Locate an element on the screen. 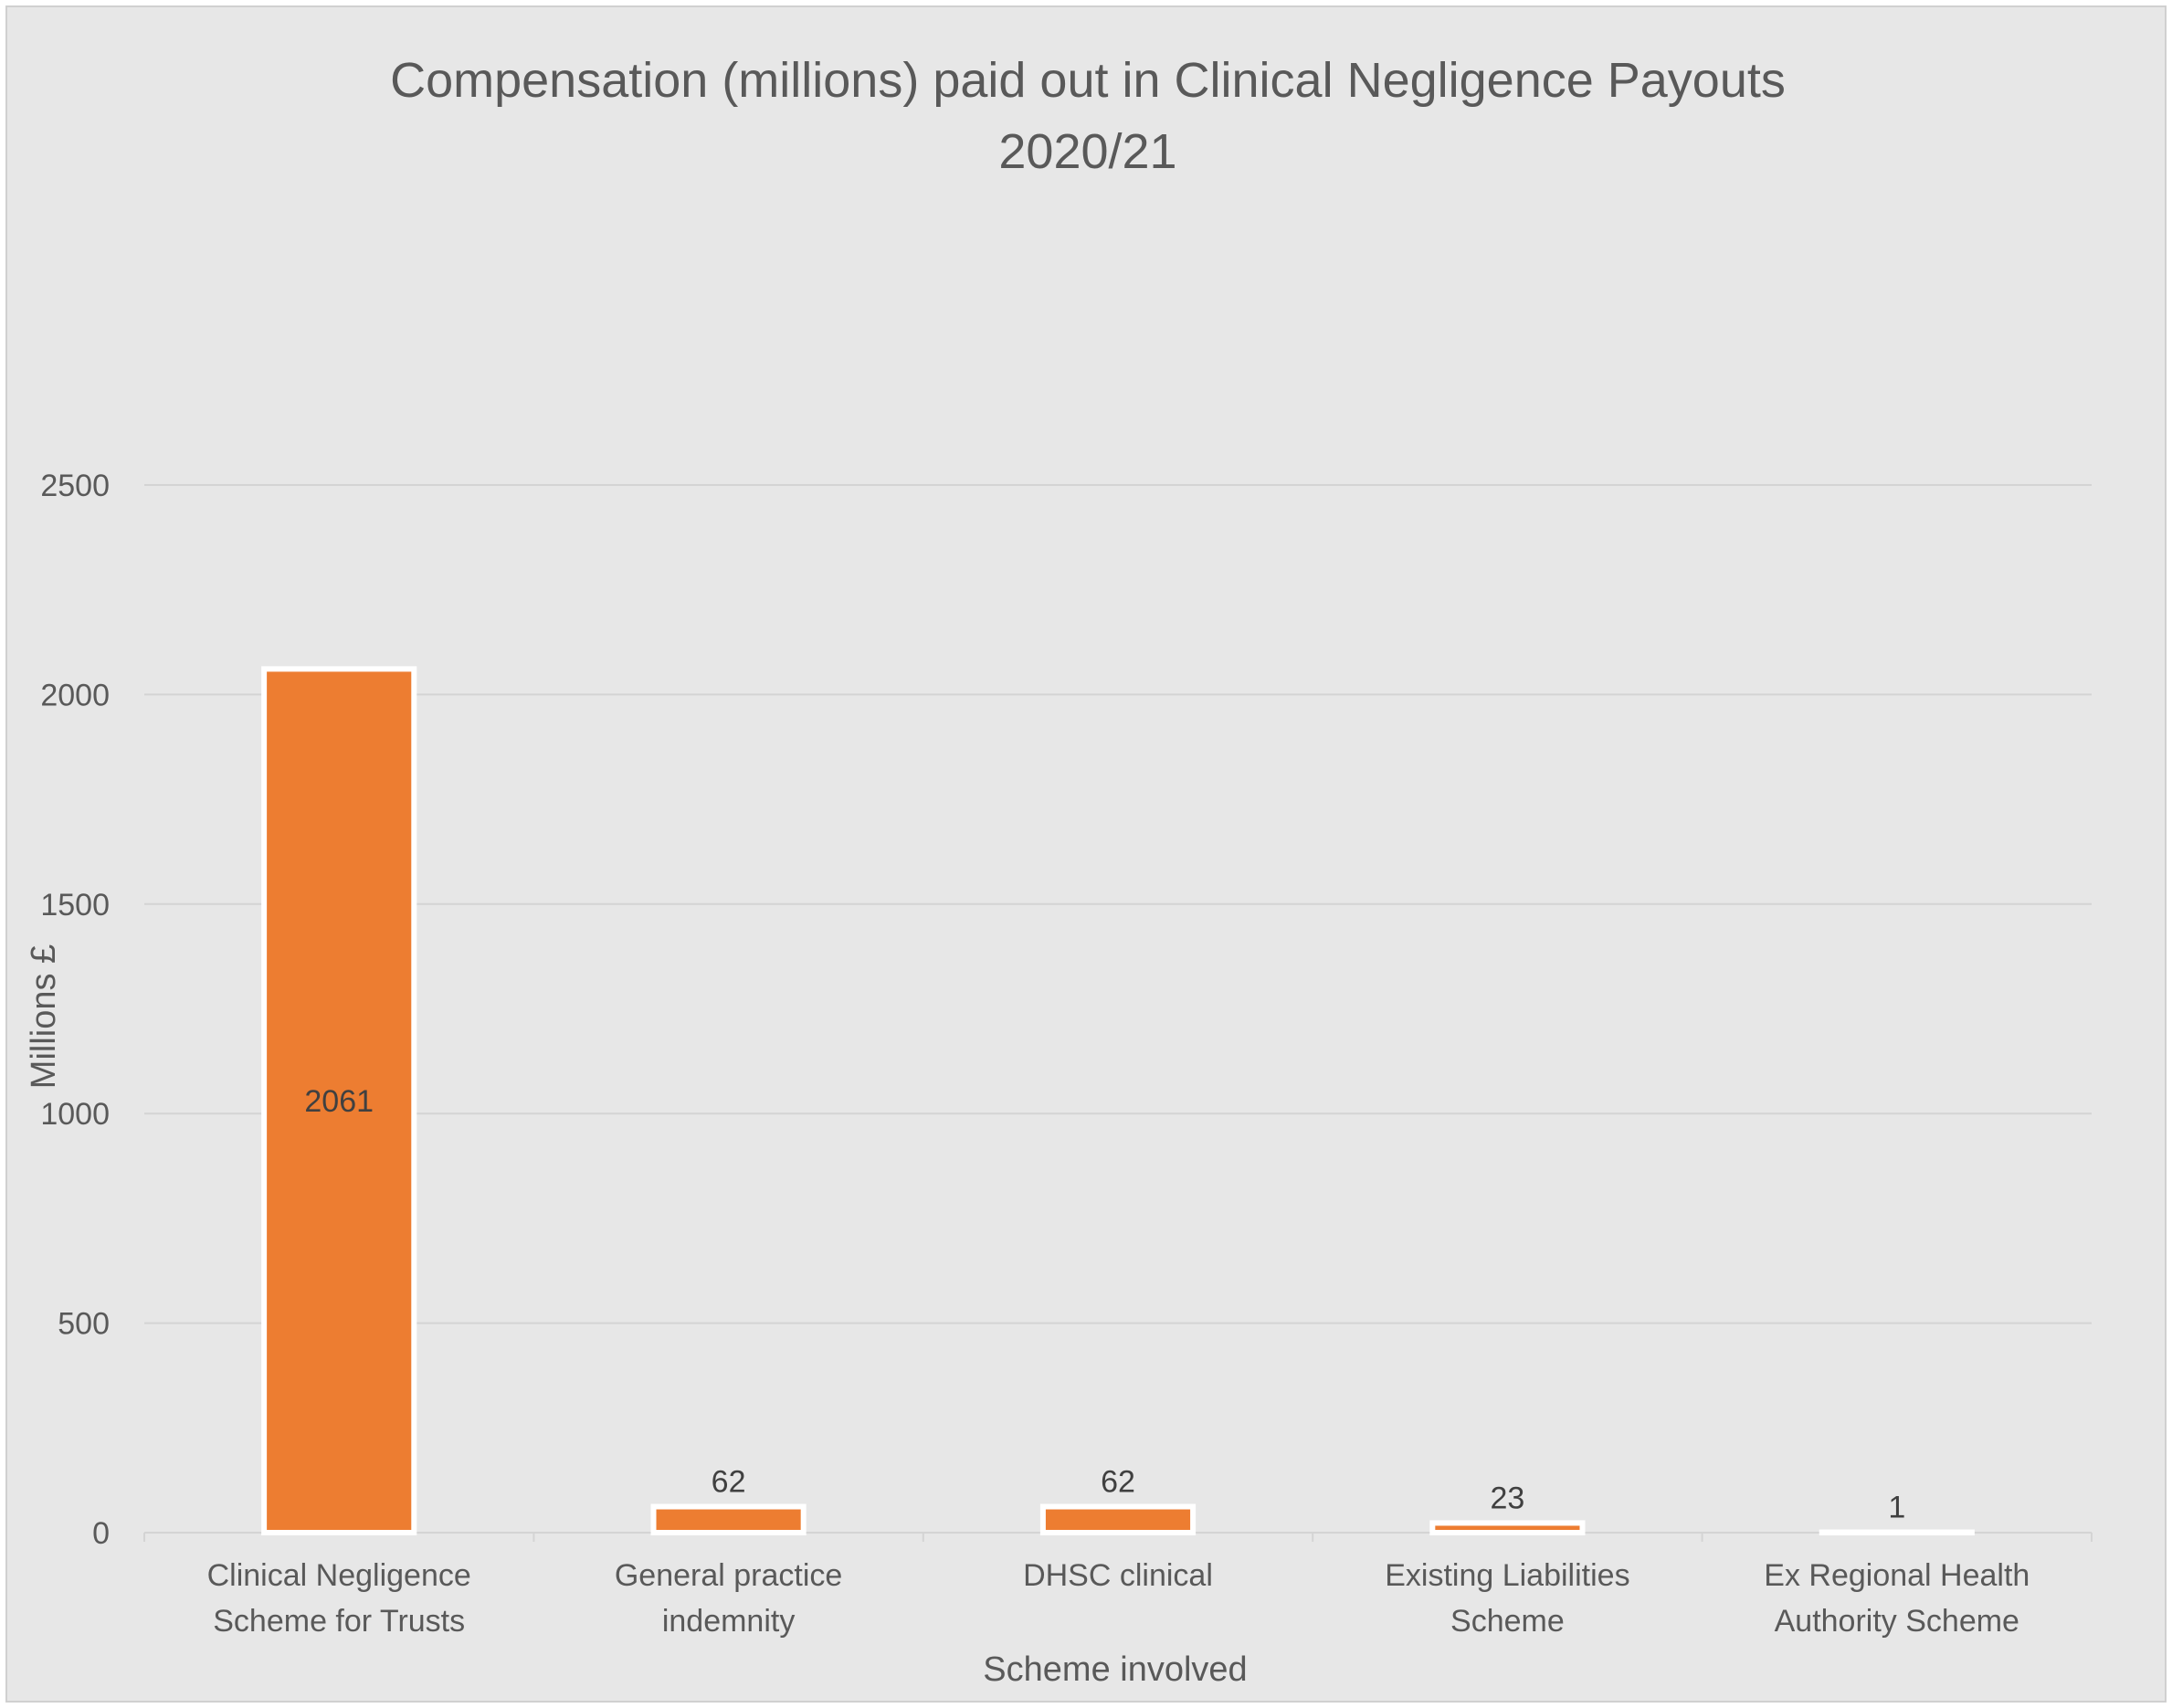  x-category-label: General practice is located at coordinates (728, 1575).